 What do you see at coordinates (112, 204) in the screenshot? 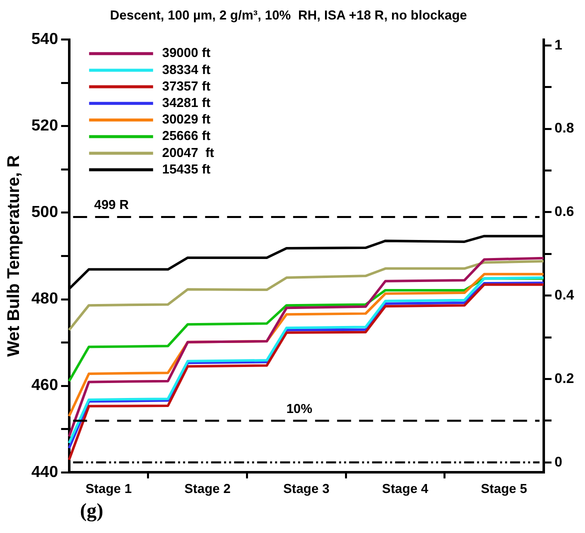
I see `ref-line-label: 499 R` at bounding box center [112, 204].